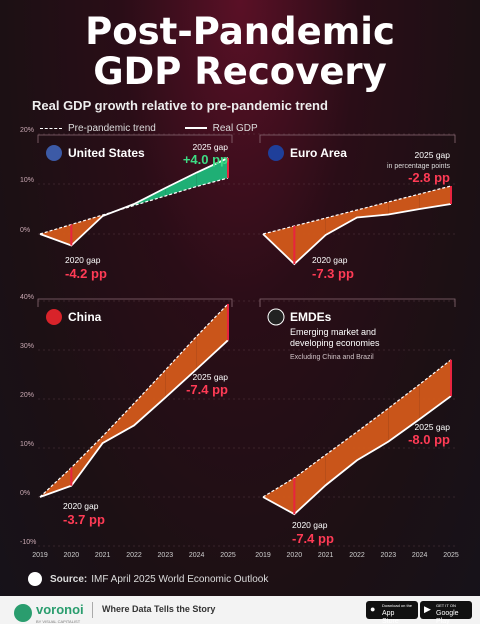  I want to click on y-tick-label: 40%, so click(27, 297).